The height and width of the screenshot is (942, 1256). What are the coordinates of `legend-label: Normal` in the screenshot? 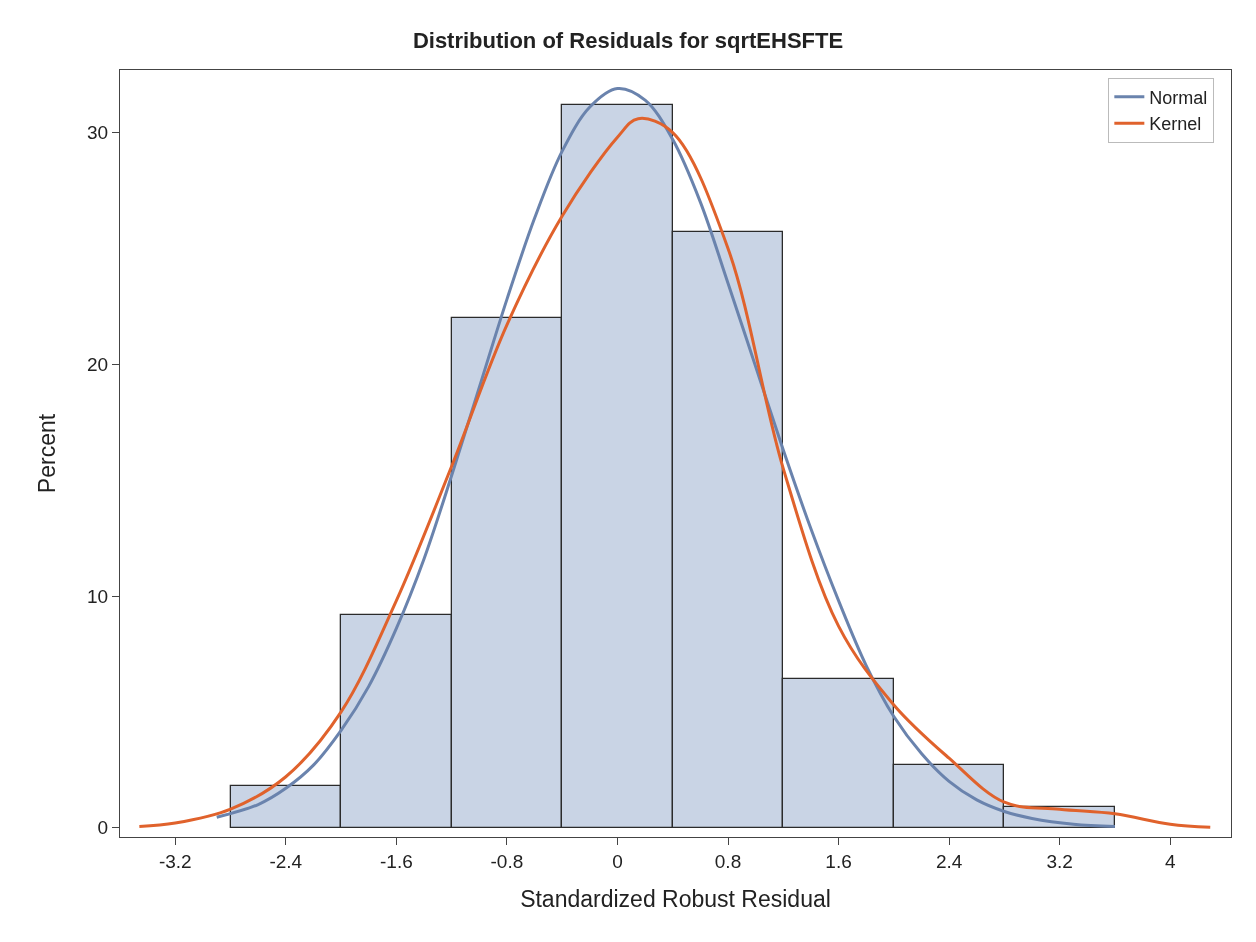 It's located at (1178, 97).